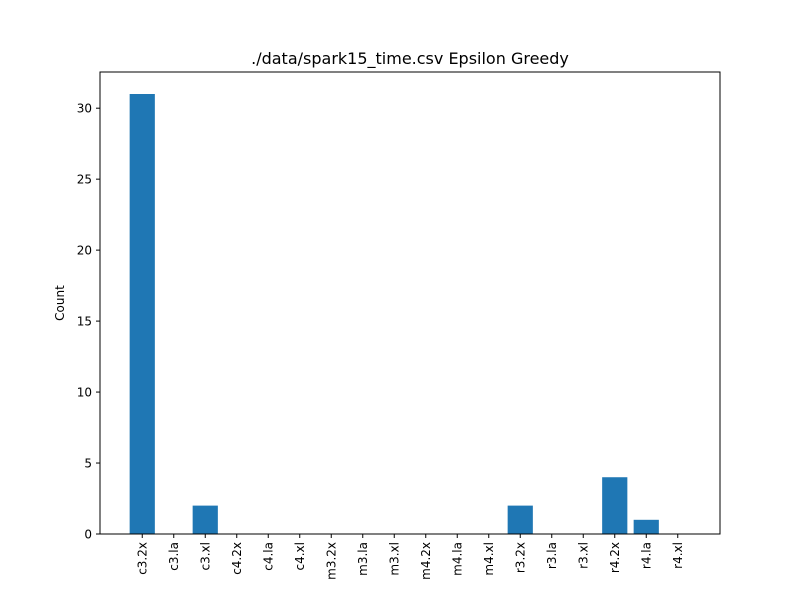 The image size is (800, 604). I want to click on x-tick-label: r4.xl, so click(678, 555).